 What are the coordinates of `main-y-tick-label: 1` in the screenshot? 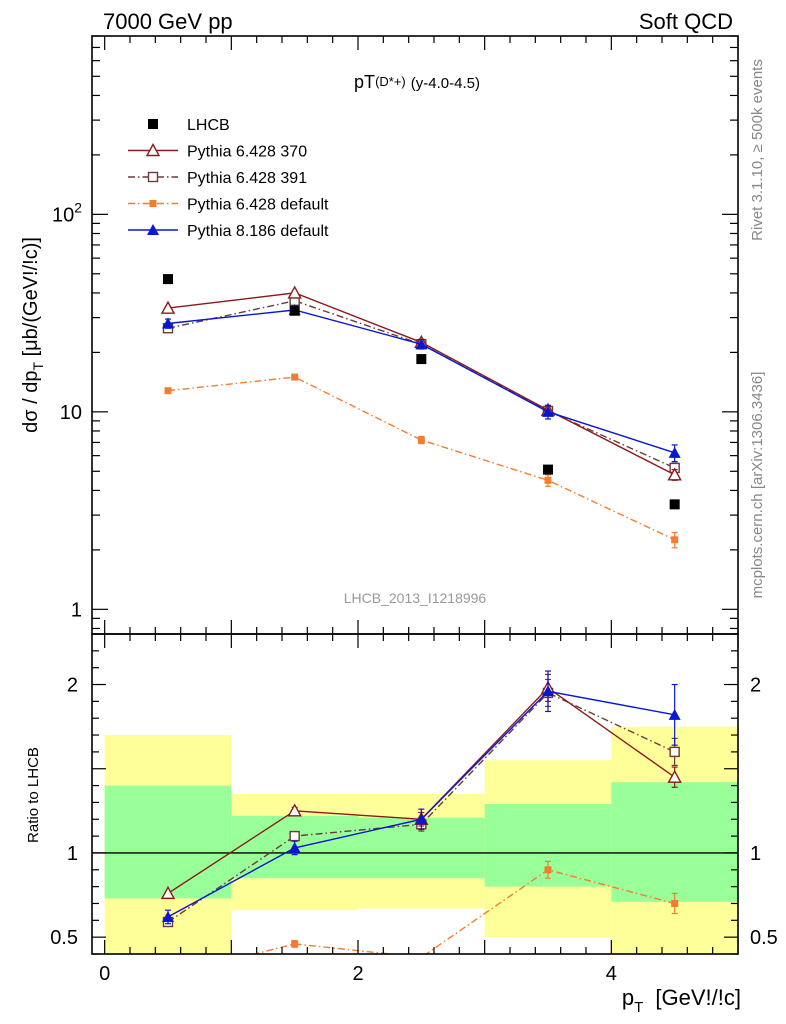 It's located at (76, 610).